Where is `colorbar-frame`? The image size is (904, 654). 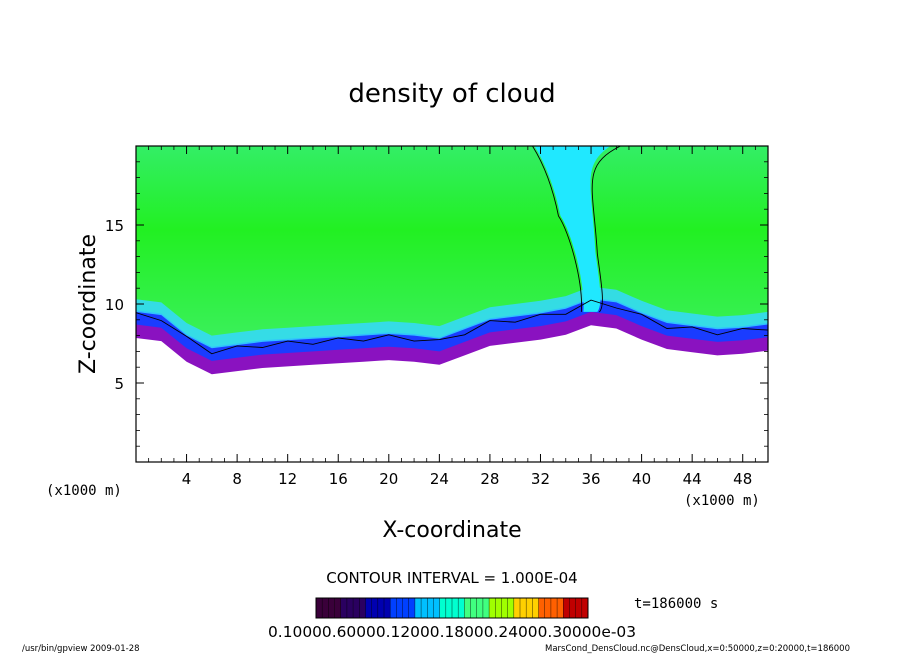 colorbar-frame is located at coordinates (452, 608).